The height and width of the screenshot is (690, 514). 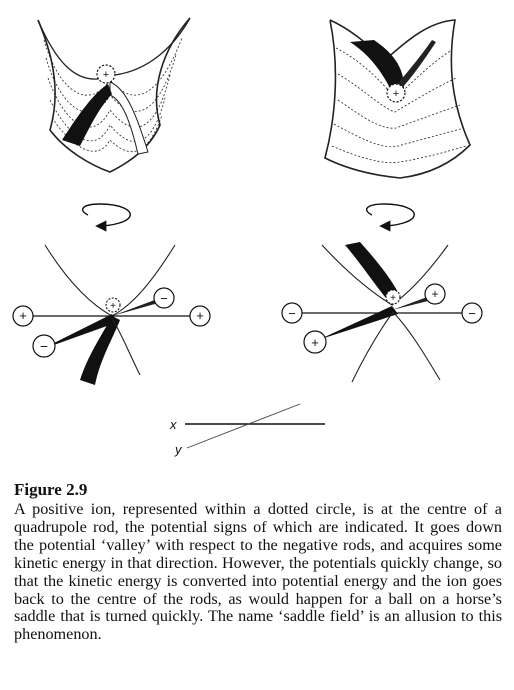 What do you see at coordinates (390, 217) in the screenshot?
I see `rotation-arrow-right` at bounding box center [390, 217].